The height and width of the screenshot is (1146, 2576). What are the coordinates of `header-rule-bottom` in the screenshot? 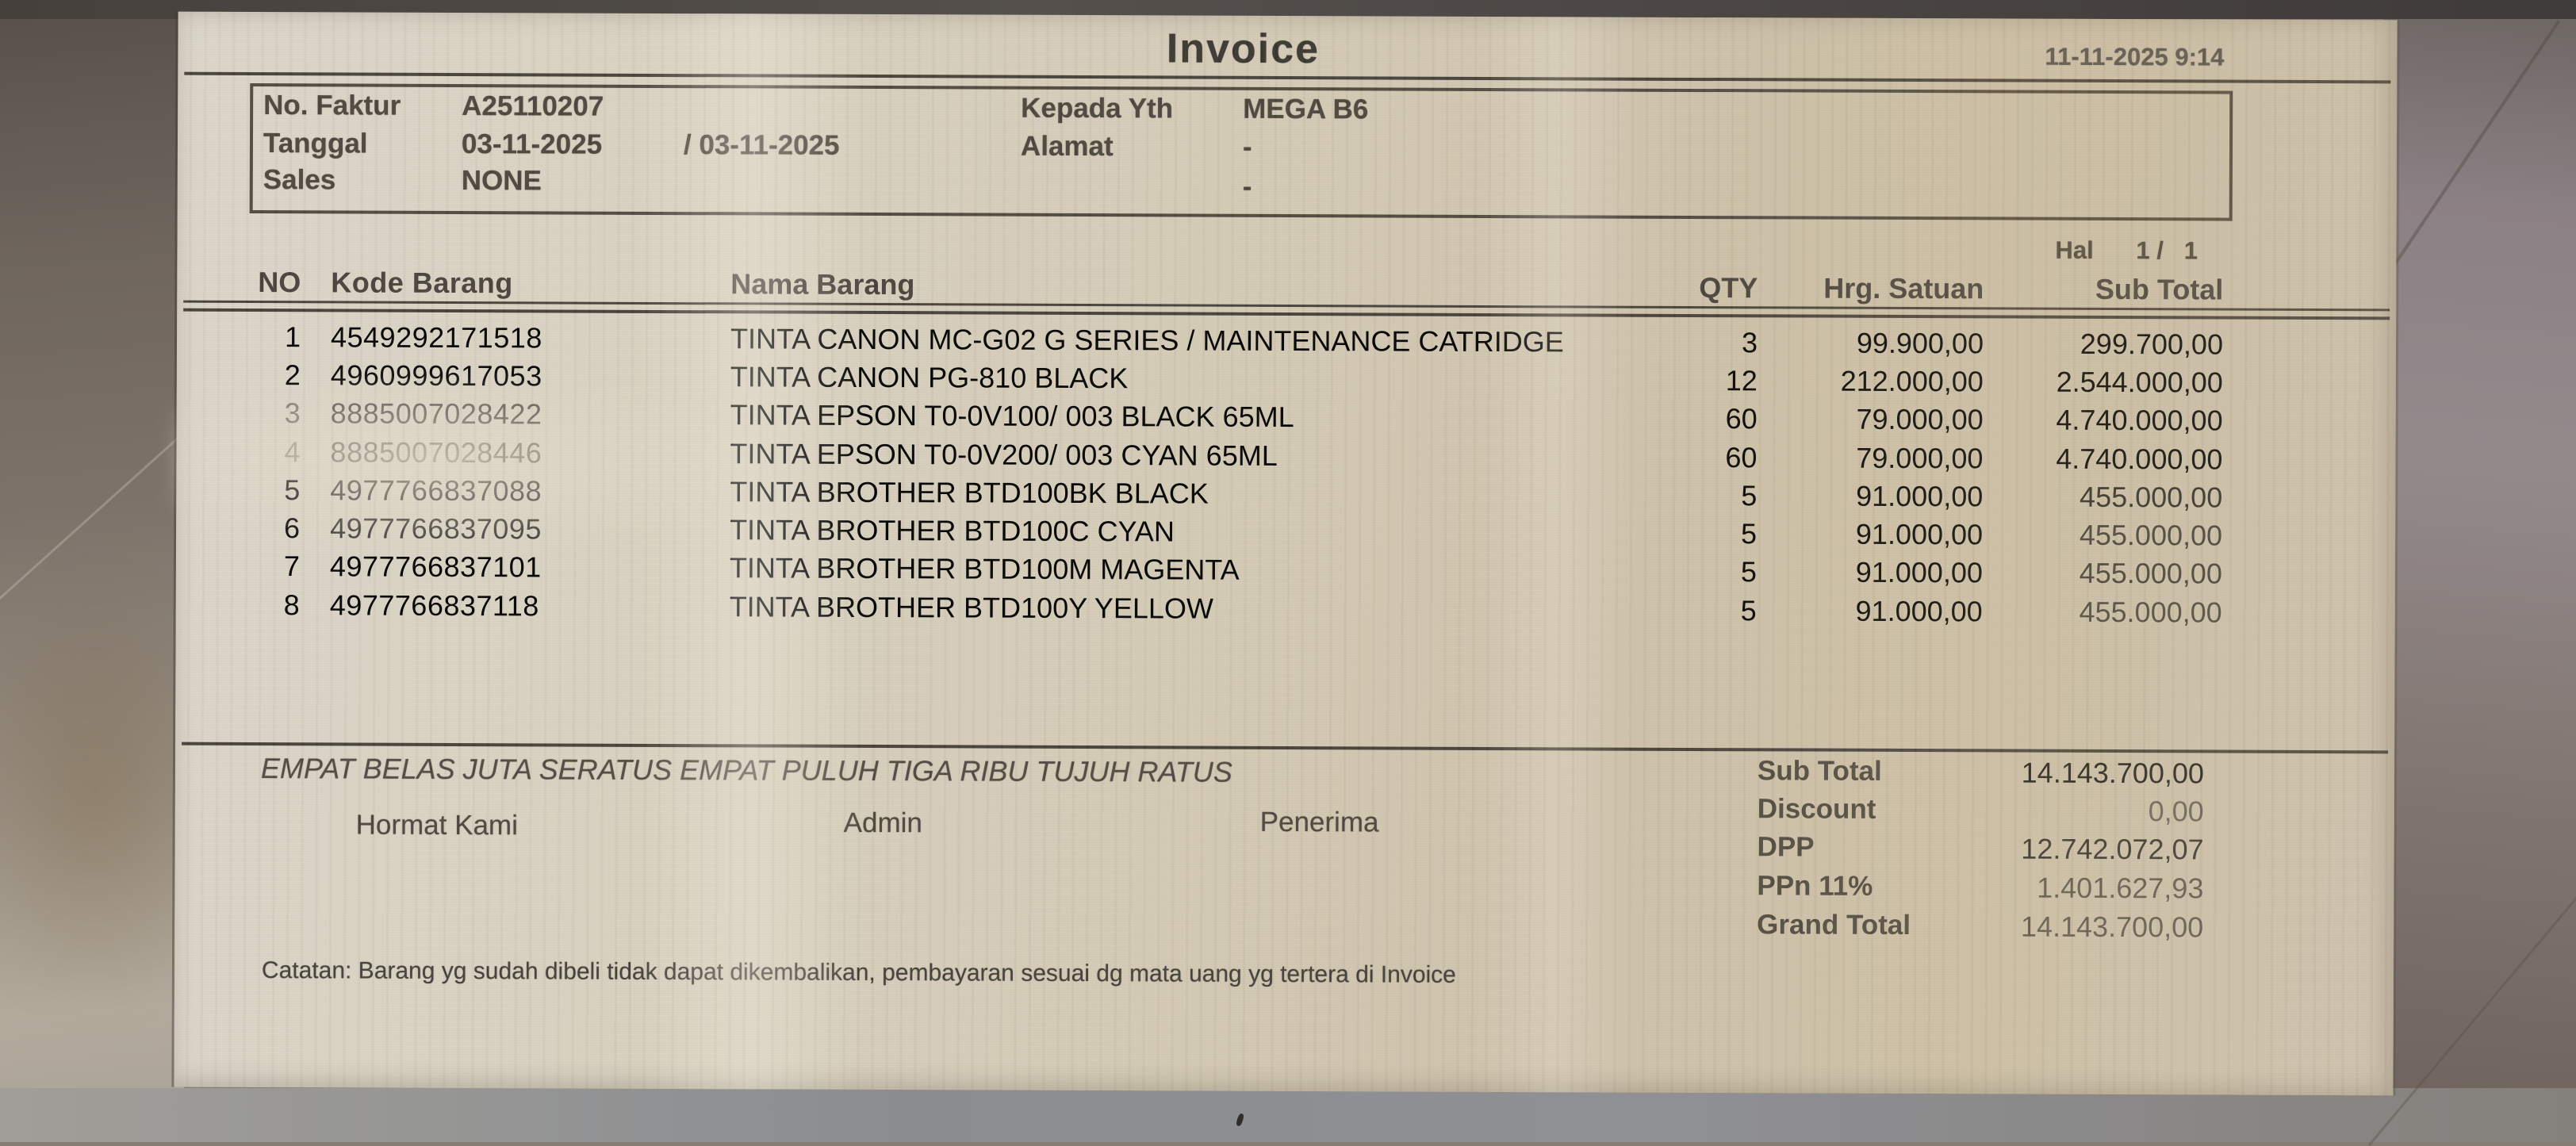 It's located at (1286, 314).